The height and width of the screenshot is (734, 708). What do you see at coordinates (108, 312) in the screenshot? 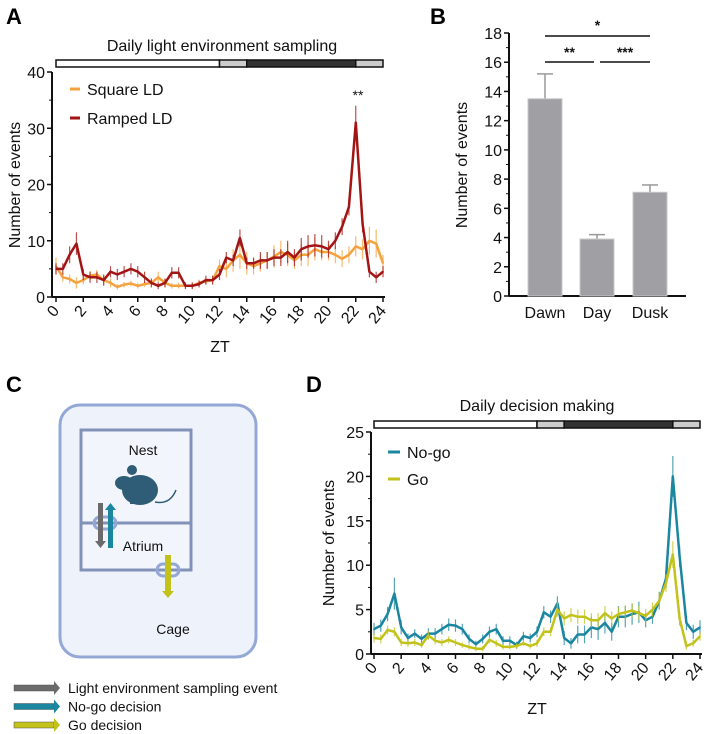
I see `x-tick-label: 4` at bounding box center [108, 312].